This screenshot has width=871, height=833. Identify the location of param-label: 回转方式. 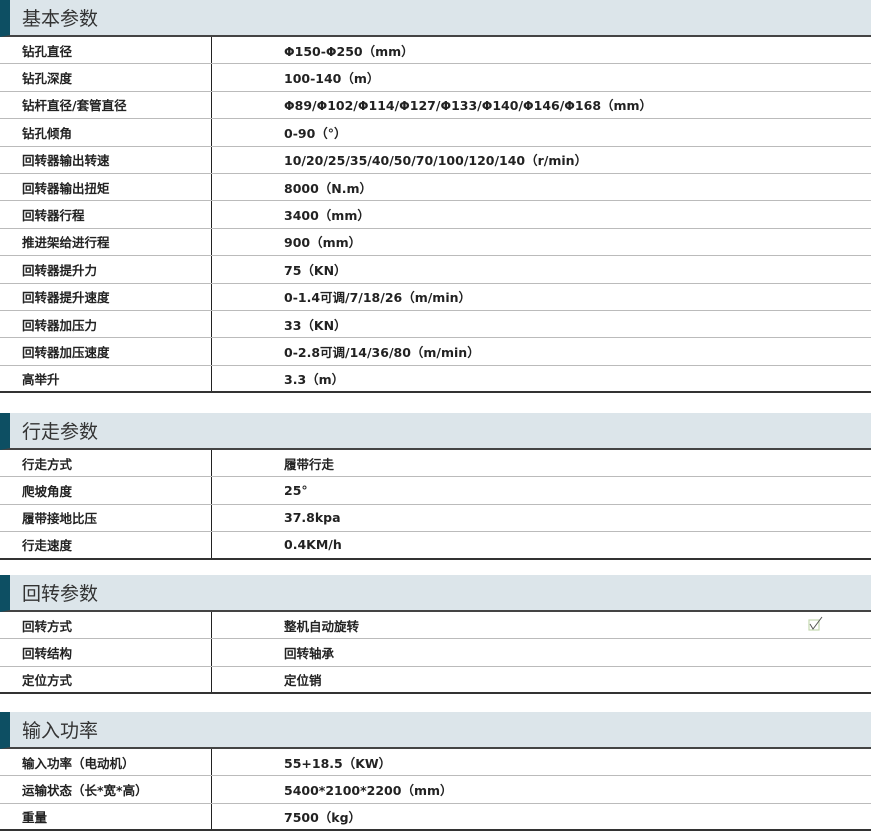
(106, 625).